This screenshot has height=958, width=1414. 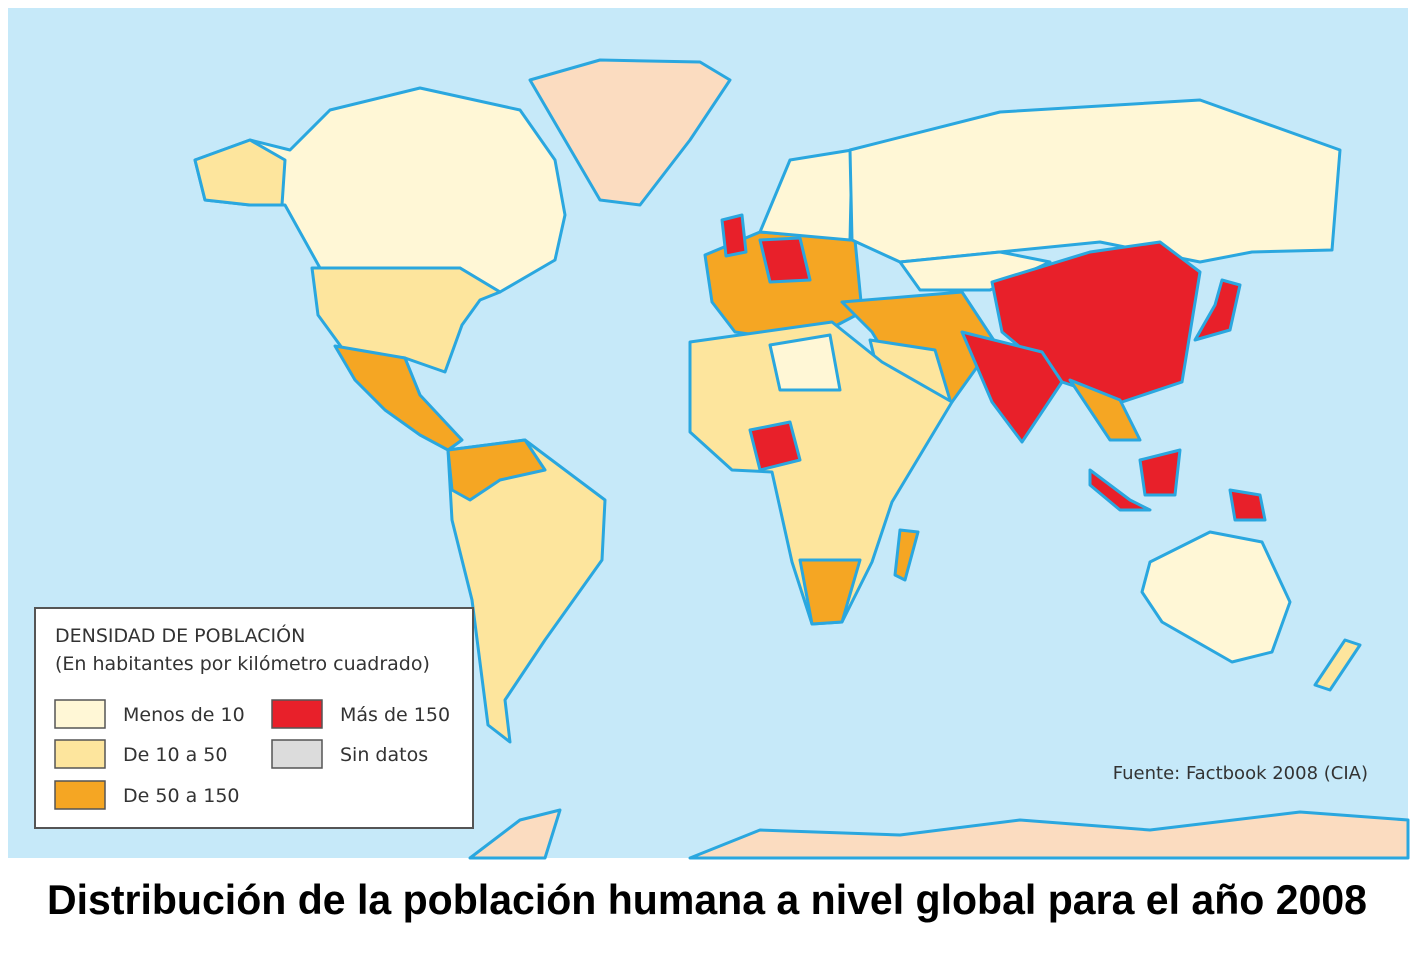 I want to click on legend-label: Menos de 10, so click(x=184, y=715).